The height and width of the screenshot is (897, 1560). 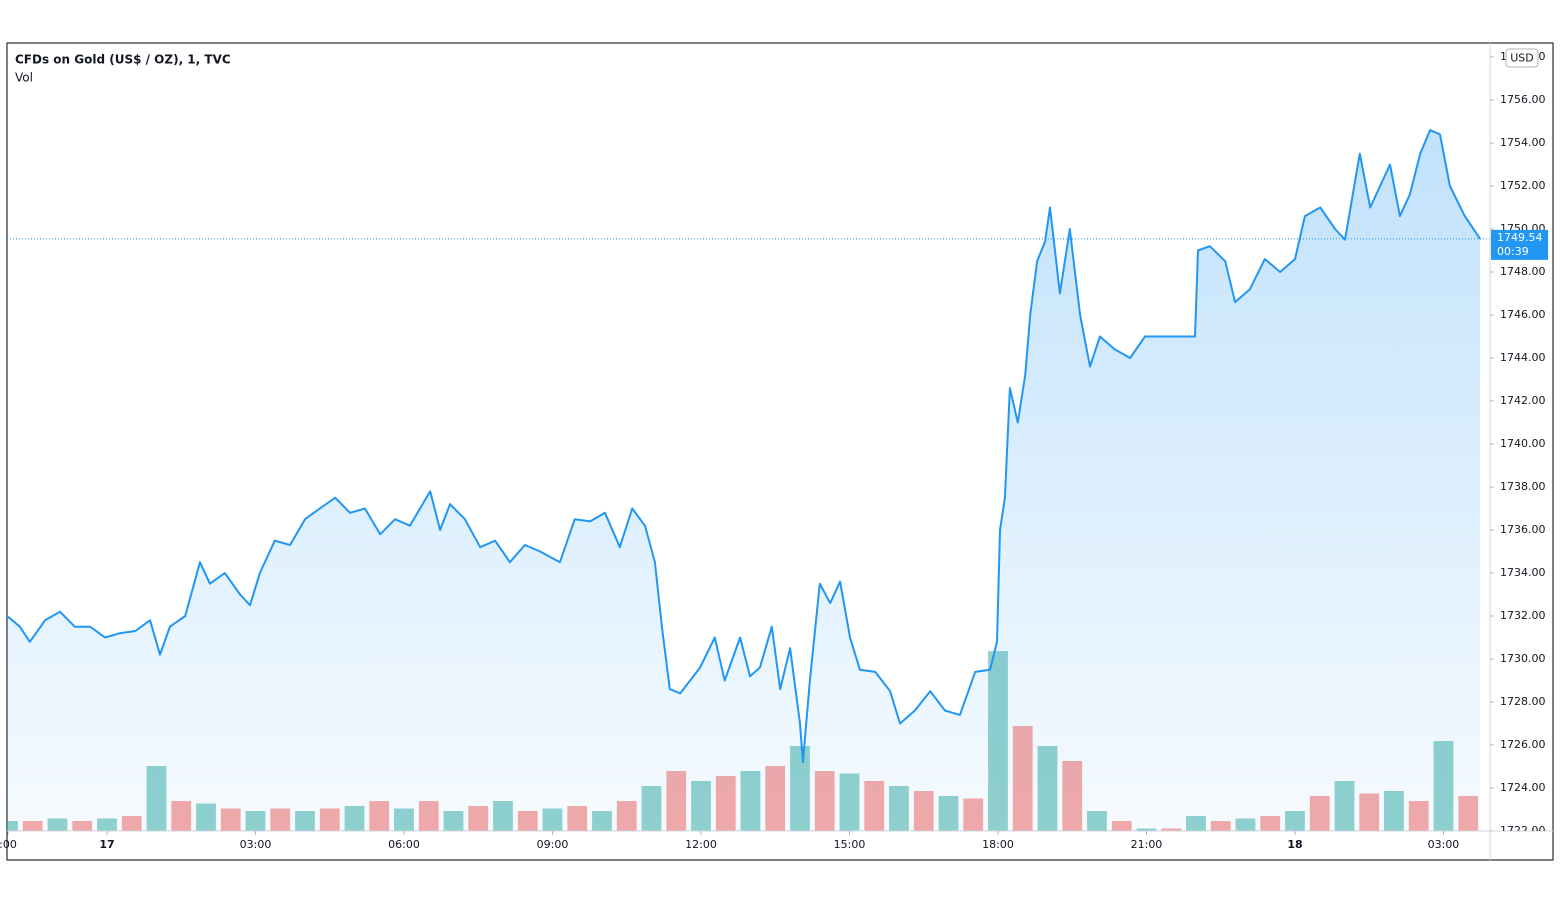 What do you see at coordinates (1523, 787) in the screenshot?
I see `y-tick-label: 1724.00` at bounding box center [1523, 787].